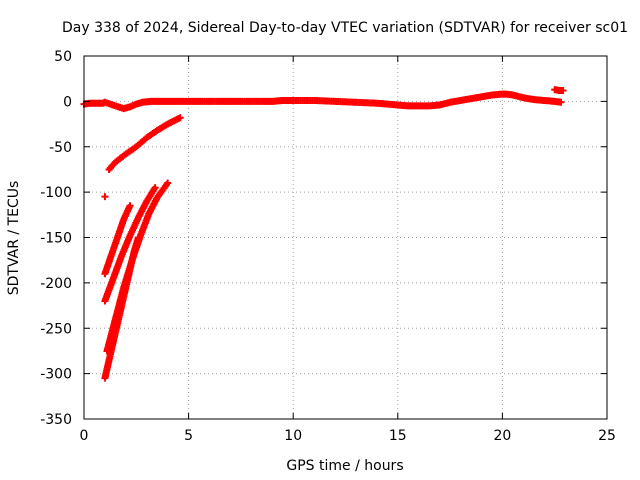  Describe the element at coordinates (67, 102) in the screenshot. I see `y-tick-label: 0` at that location.